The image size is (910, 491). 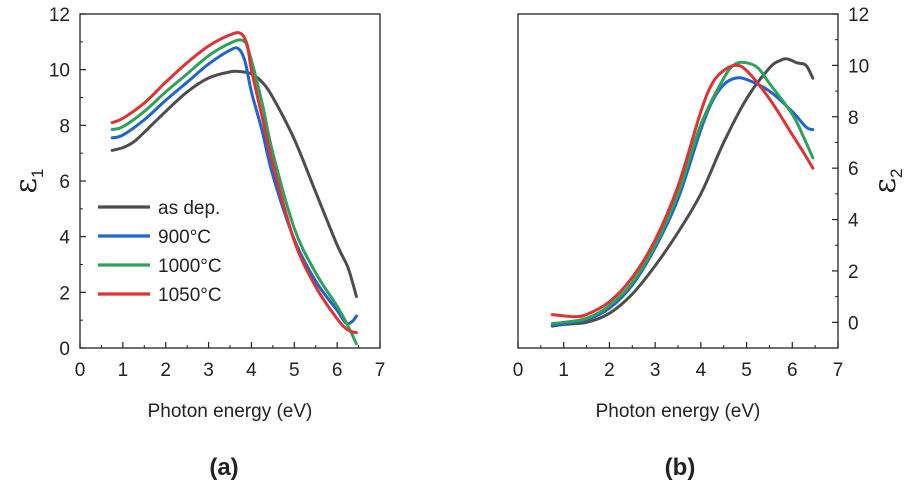 What do you see at coordinates (701, 370) in the screenshot?
I see `panel-b-xtick-label: 4` at bounding box center [701, 370].